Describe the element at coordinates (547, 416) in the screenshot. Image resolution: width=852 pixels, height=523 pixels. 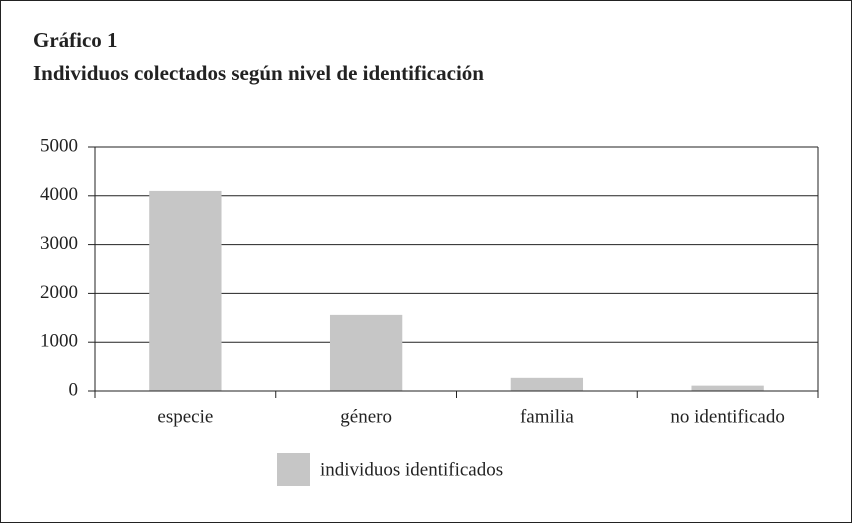
I see `x-tick-label: familia` at that location.